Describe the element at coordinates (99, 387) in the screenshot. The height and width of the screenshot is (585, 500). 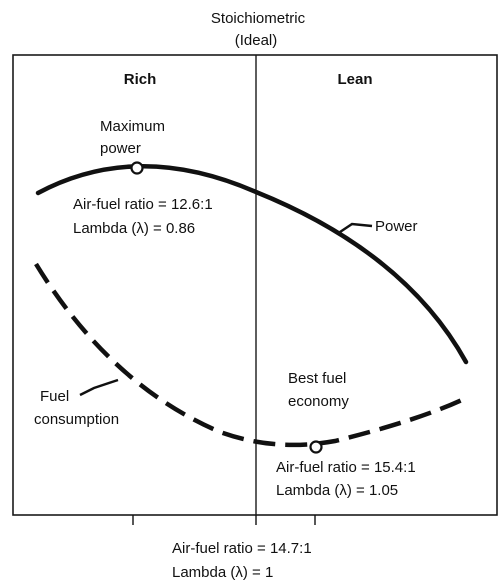
I see `fuel-leader-line` at that location.